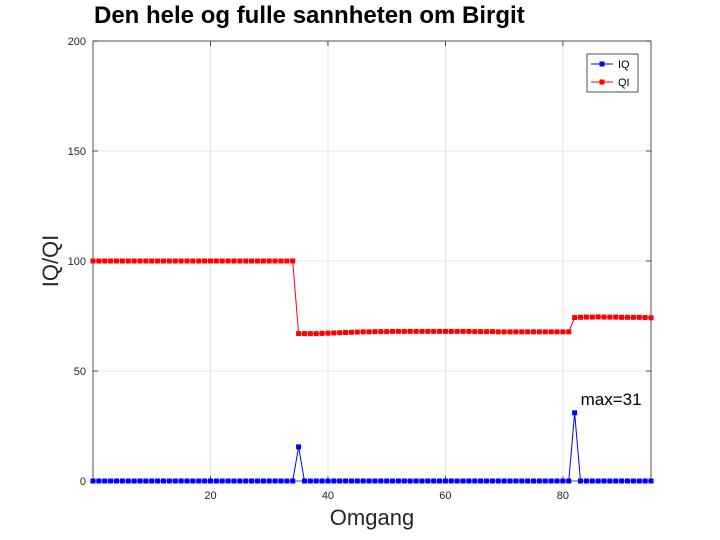 The image size is (720, 540). Describe the element at coordinates (563, 496) in the screenshot. I see `x-tick-label: 80` at that location.